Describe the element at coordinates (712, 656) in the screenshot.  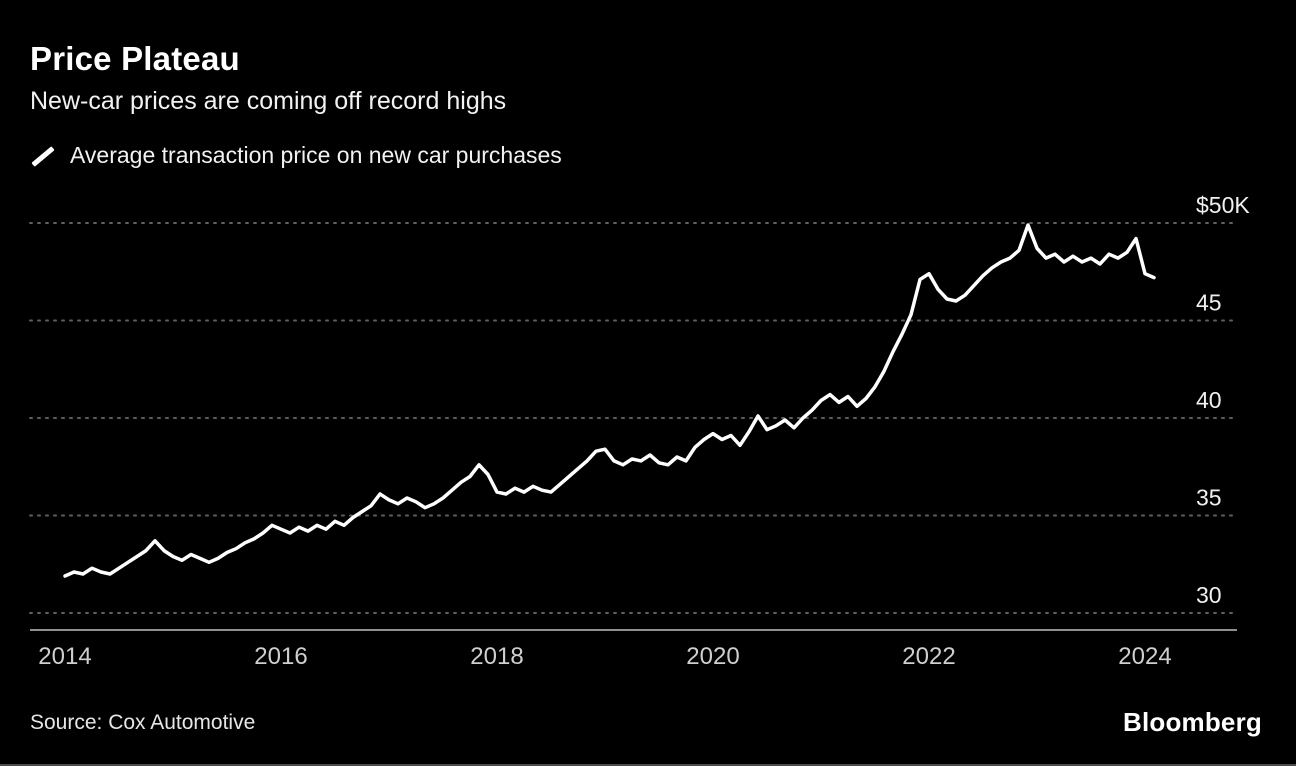
I see `x-axis-label: 2020` at that location.